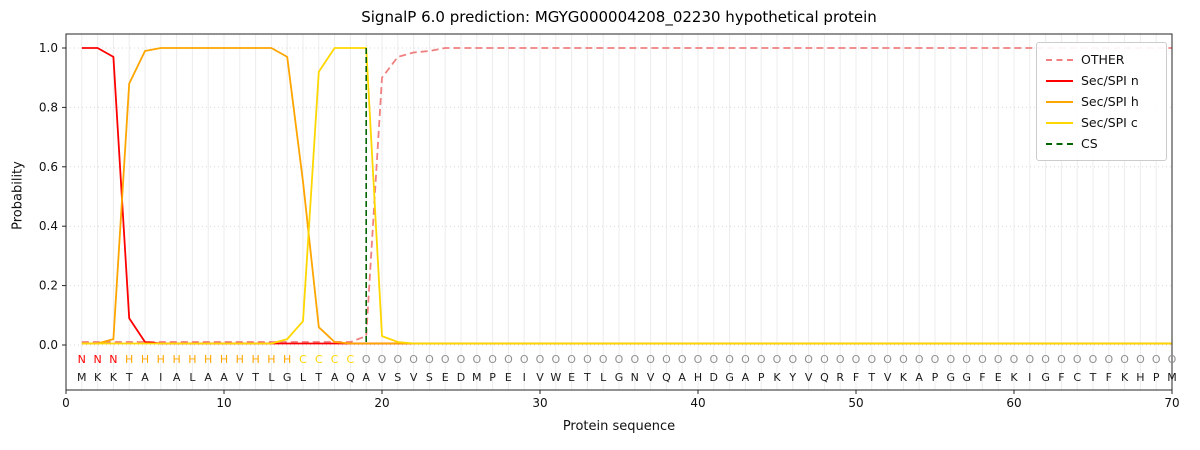  What do you see at coordinates (1103, 59) in the screenshot?
I see `legend-label: OTHER` at bounding box center [1103, 59].